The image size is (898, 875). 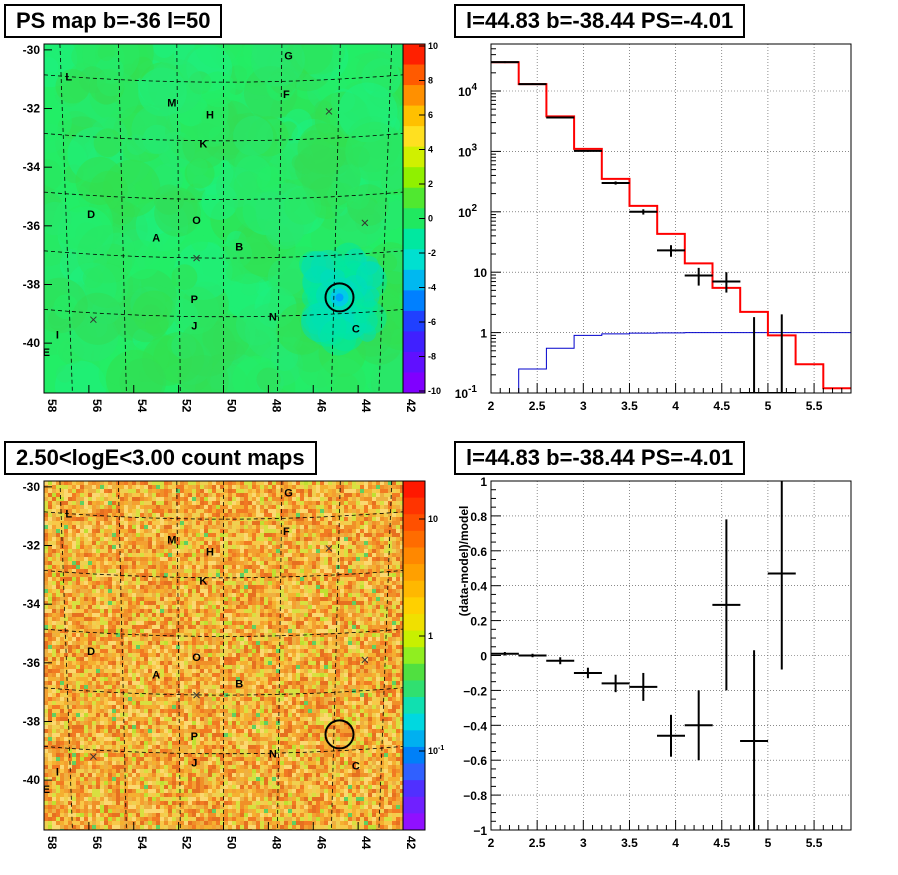 I want to click on source-cross-marker, so click(x=329, y=111).